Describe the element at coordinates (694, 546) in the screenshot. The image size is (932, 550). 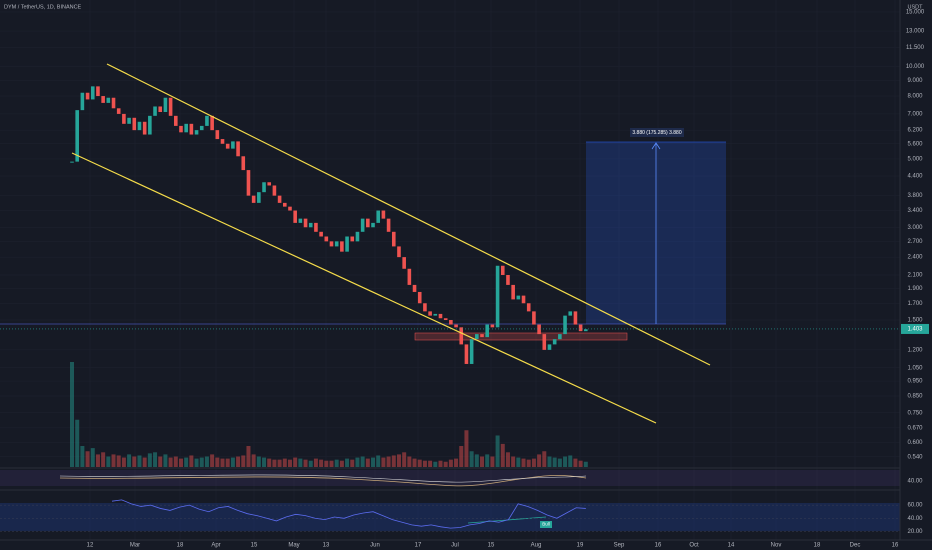
I see `x-tick-label: Oct` at that location.